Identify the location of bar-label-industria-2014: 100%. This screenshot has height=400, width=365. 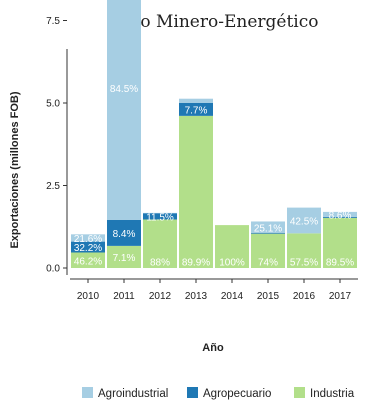
(232, 262).